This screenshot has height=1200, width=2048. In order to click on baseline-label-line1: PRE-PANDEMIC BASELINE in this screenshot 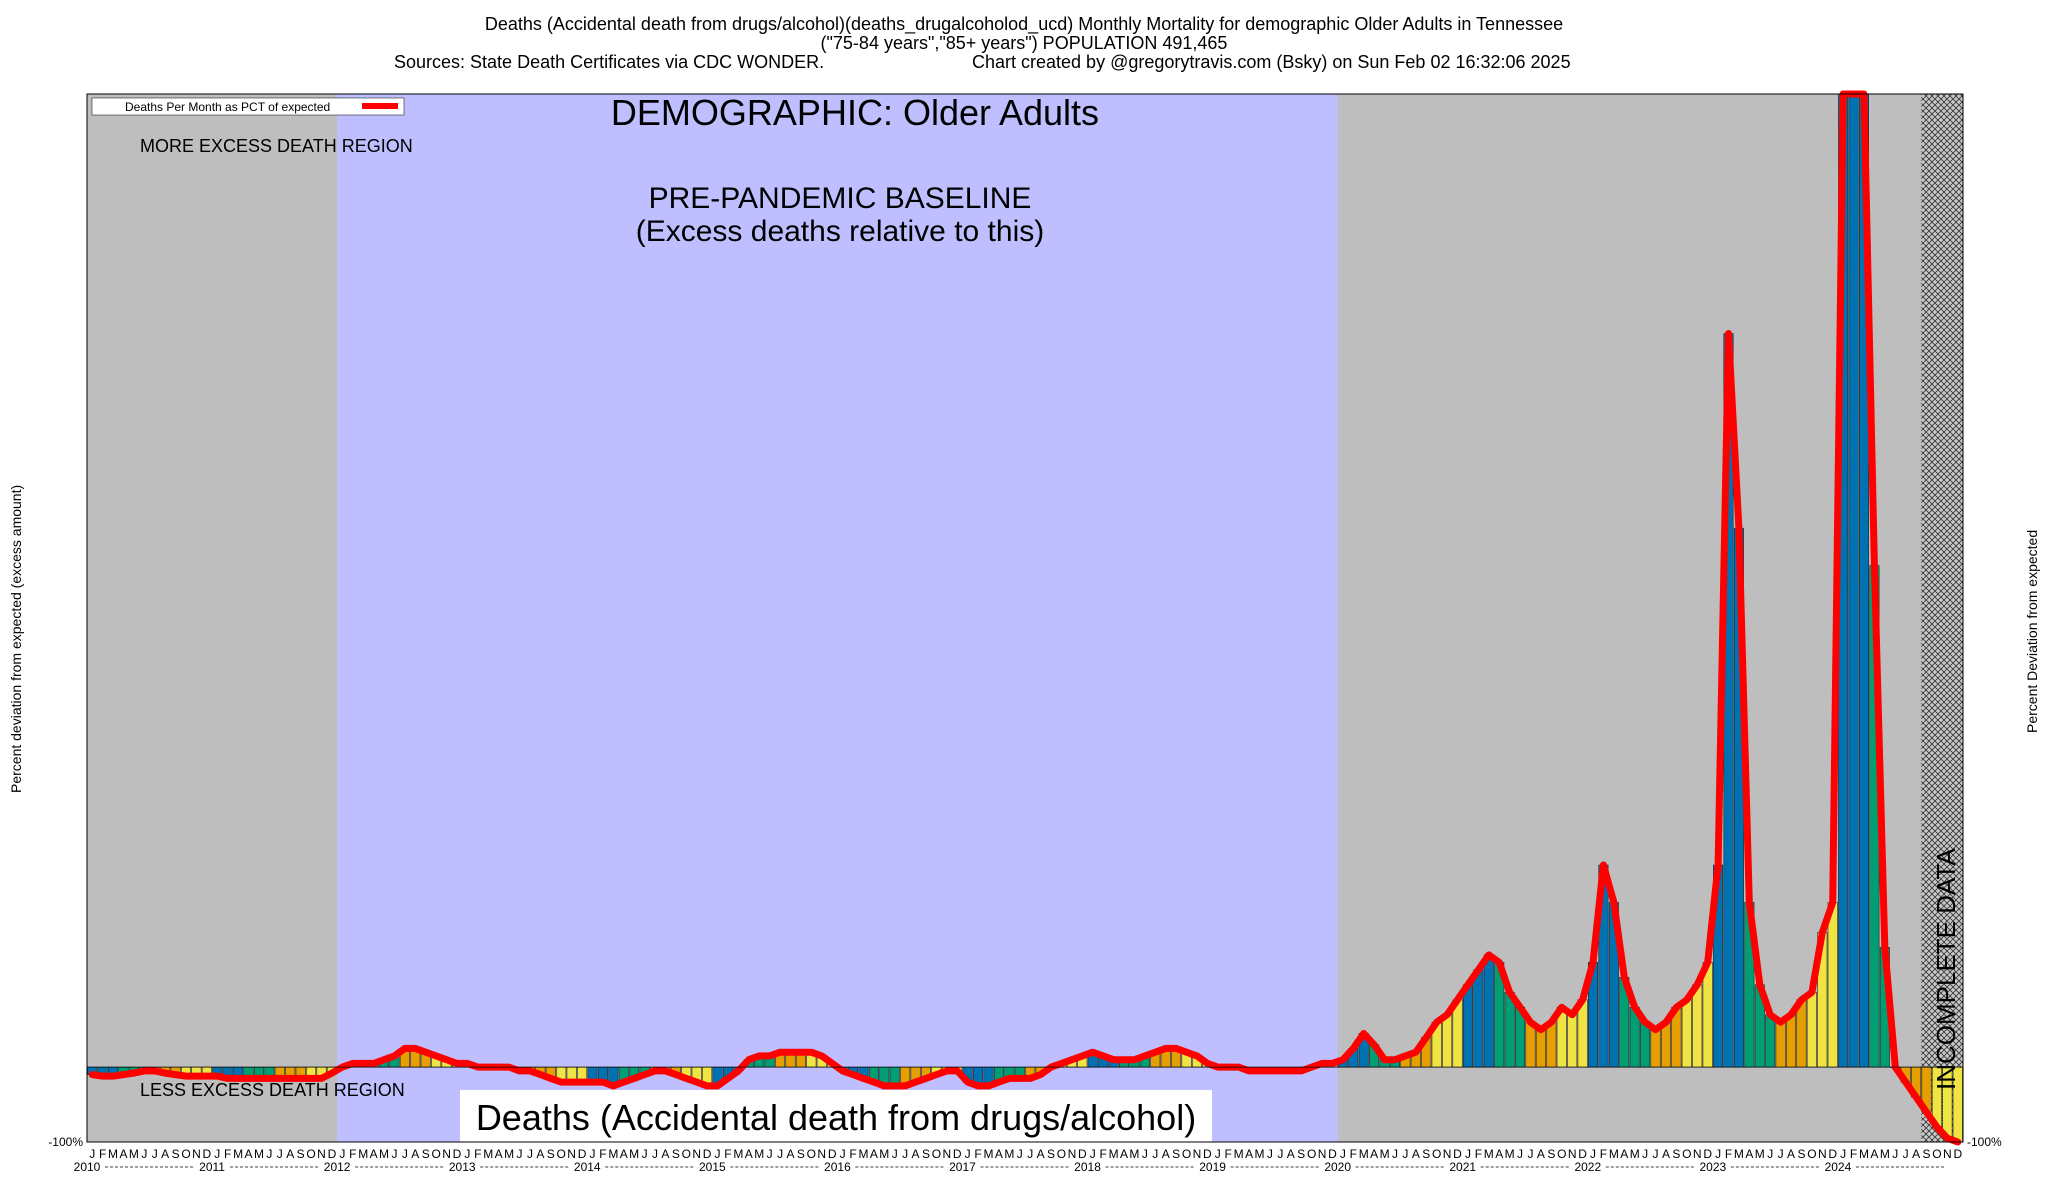, I will do `click(840, 198)`.